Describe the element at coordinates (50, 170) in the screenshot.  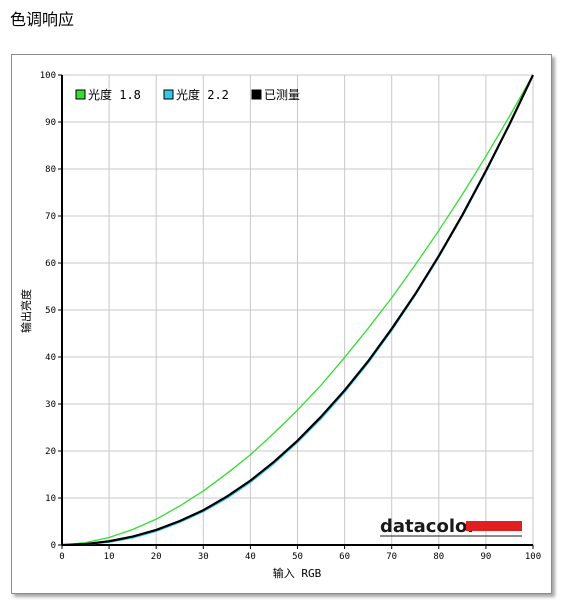
I see `y-tick-label: 80` at that location.